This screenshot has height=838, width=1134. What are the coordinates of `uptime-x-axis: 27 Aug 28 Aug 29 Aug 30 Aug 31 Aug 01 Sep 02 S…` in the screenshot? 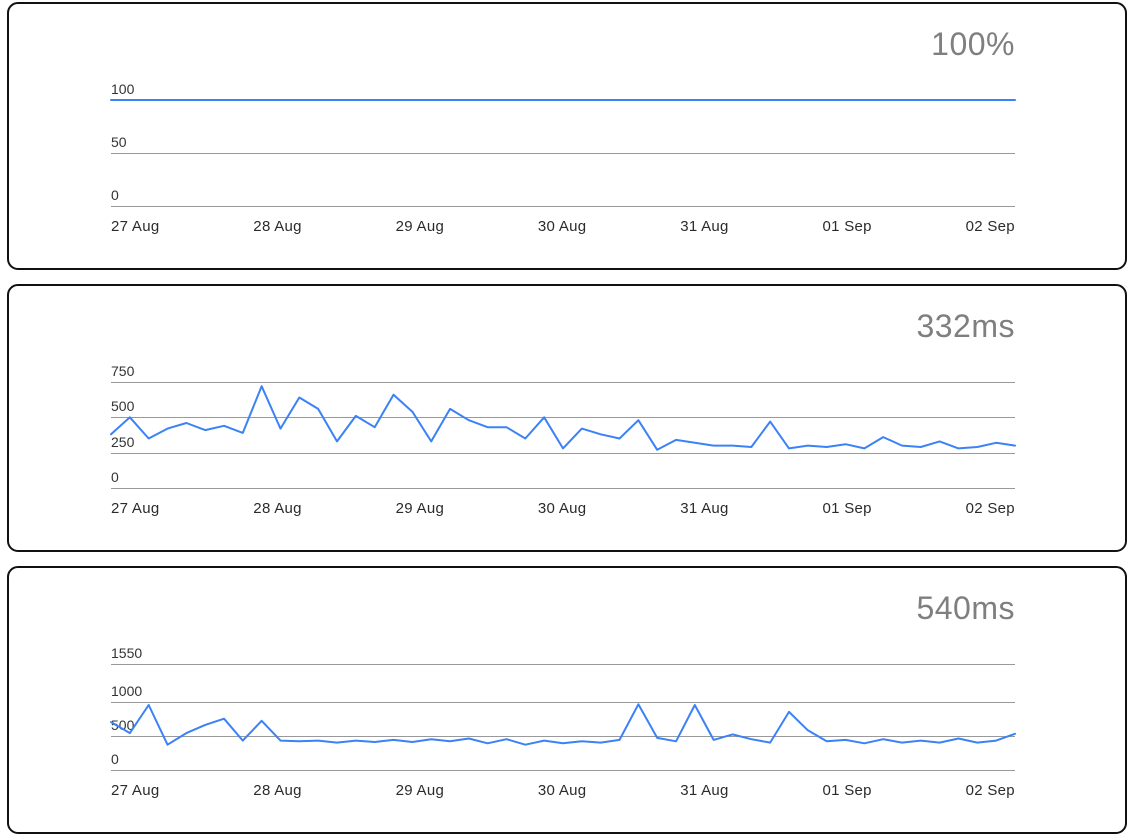 It's located at (563, 226).